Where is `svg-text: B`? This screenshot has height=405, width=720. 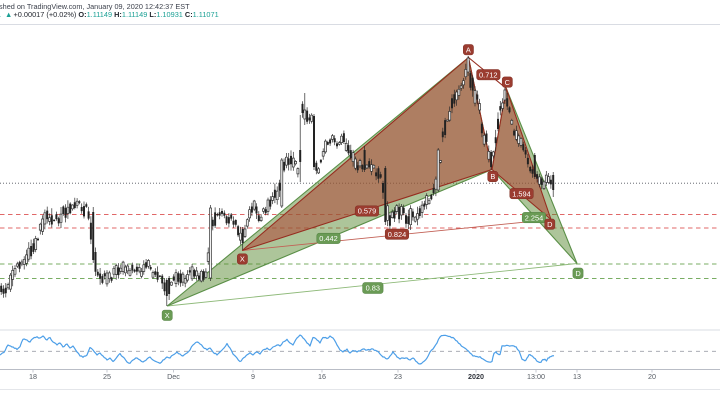
svg-text: B is located at coordinates (492, 176).